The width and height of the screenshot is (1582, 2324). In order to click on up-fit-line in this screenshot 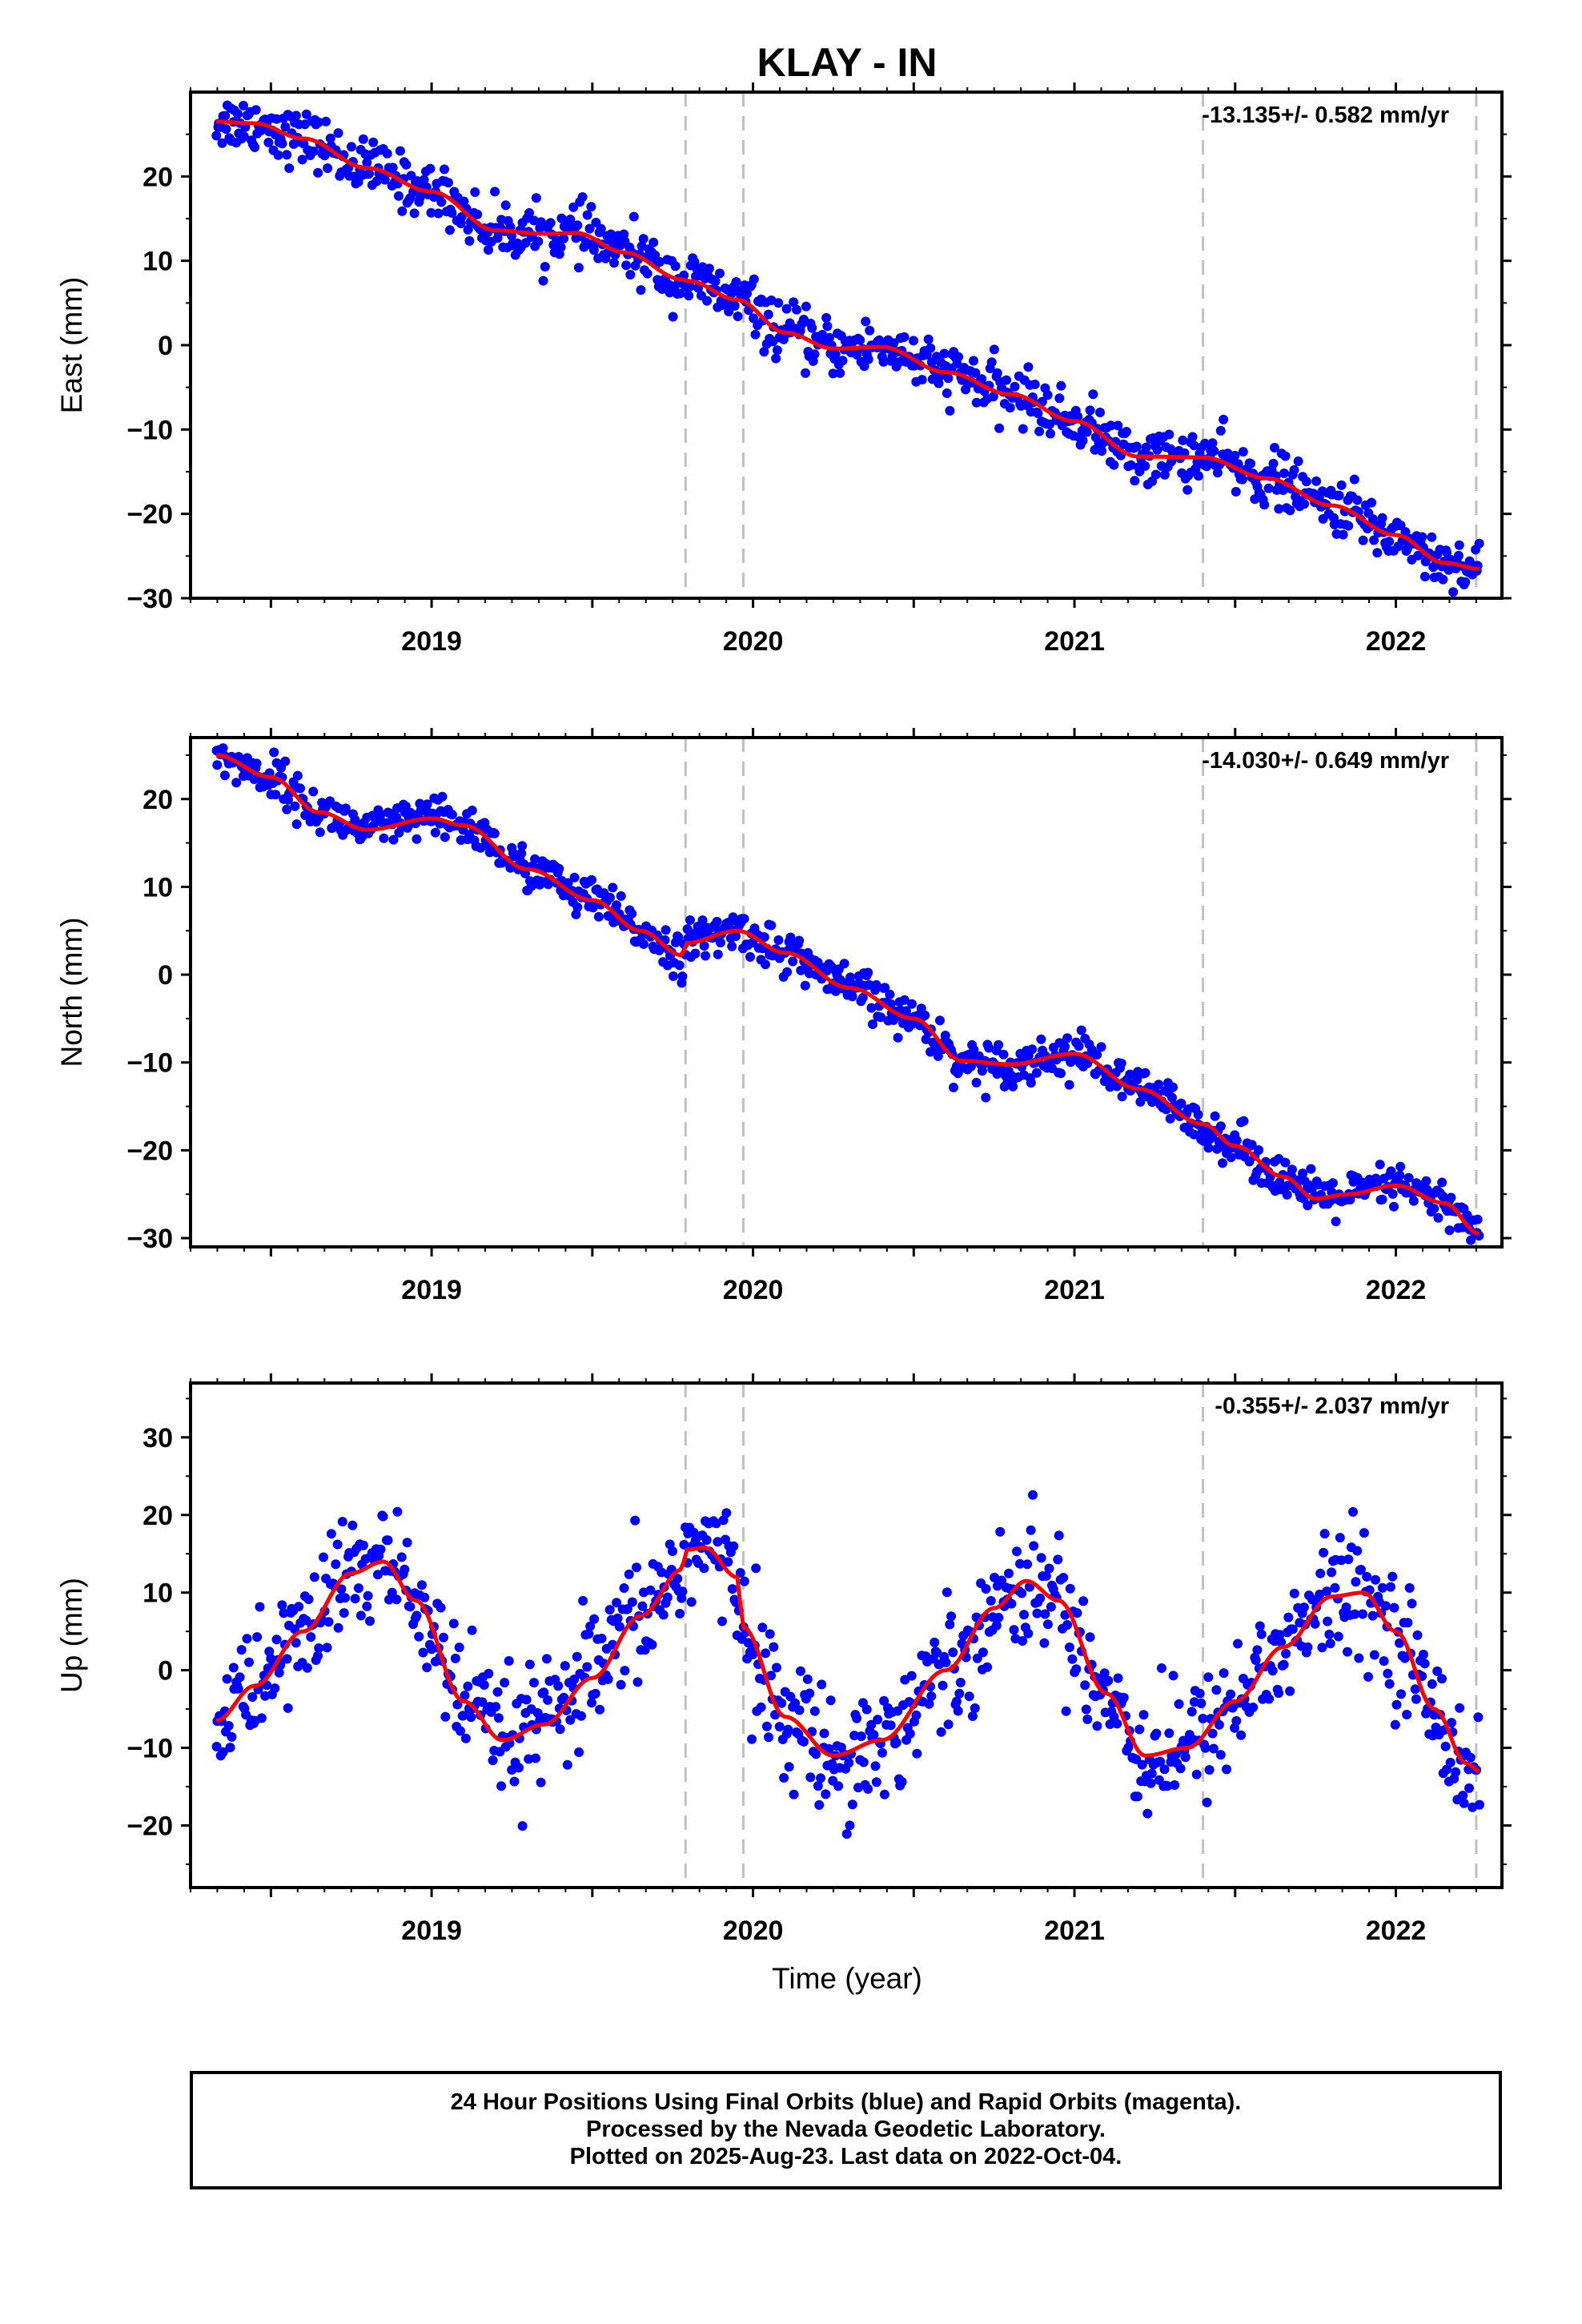, I will do `click(847, 1659)`.